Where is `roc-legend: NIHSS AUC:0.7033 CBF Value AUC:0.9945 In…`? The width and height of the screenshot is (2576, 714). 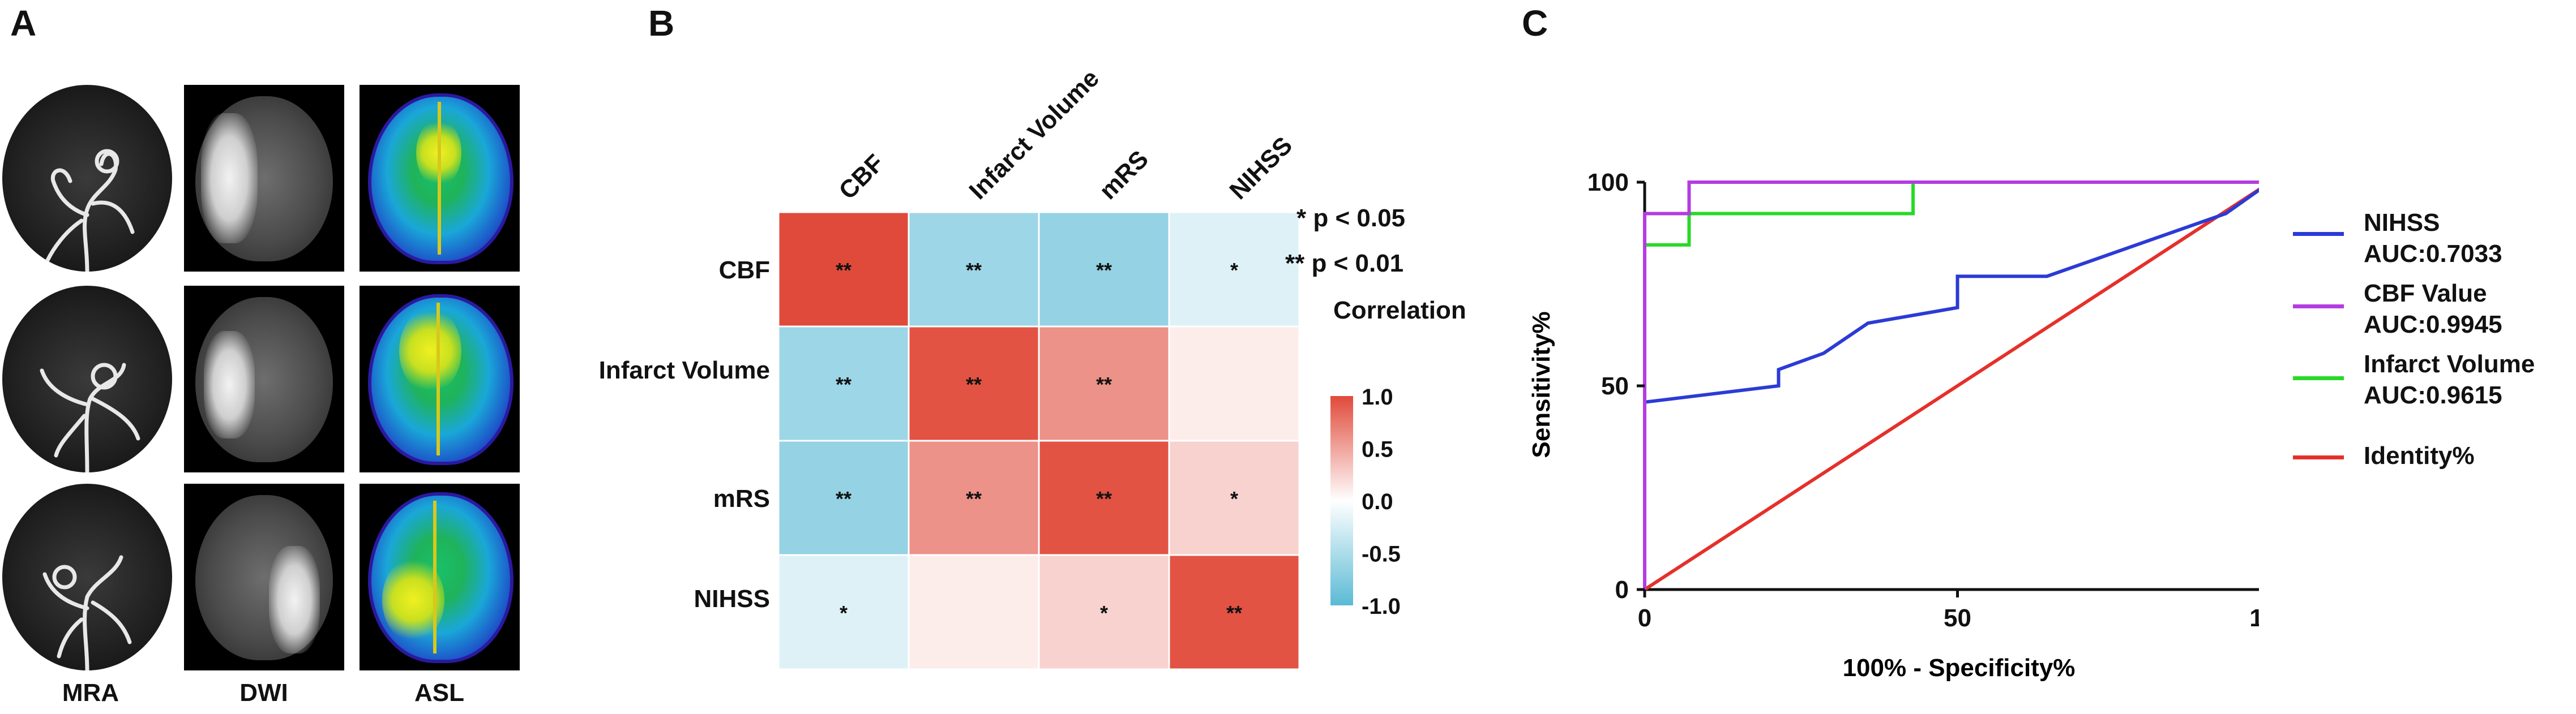 roc-legend: NIHSS AUC:0.7033 CBF Value AUC:0.9945 In… is located at coordinates (2434, 351).